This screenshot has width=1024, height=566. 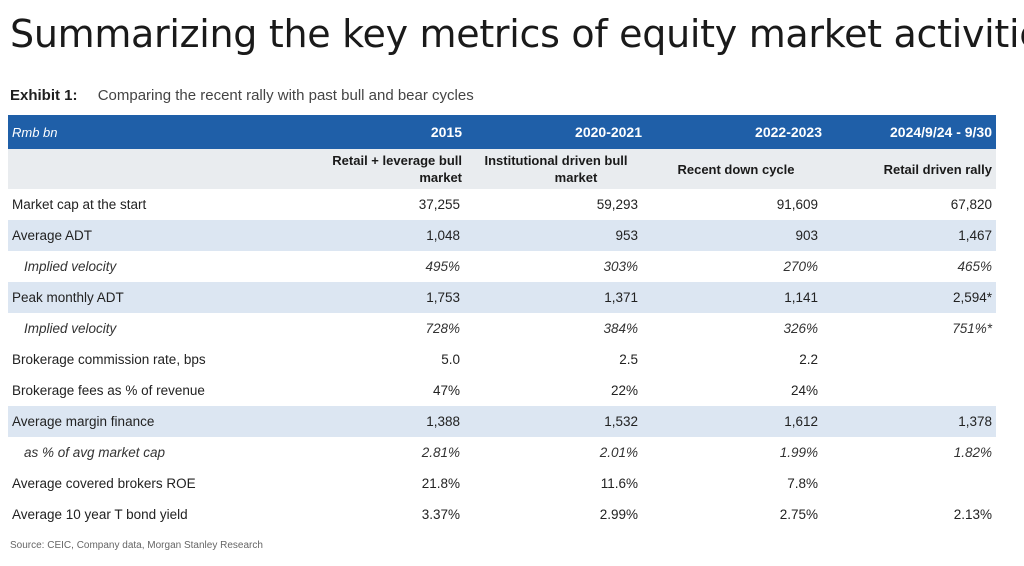 I want to click on subheader-line: Retail + leverage bull, so click(x=397, y=160).